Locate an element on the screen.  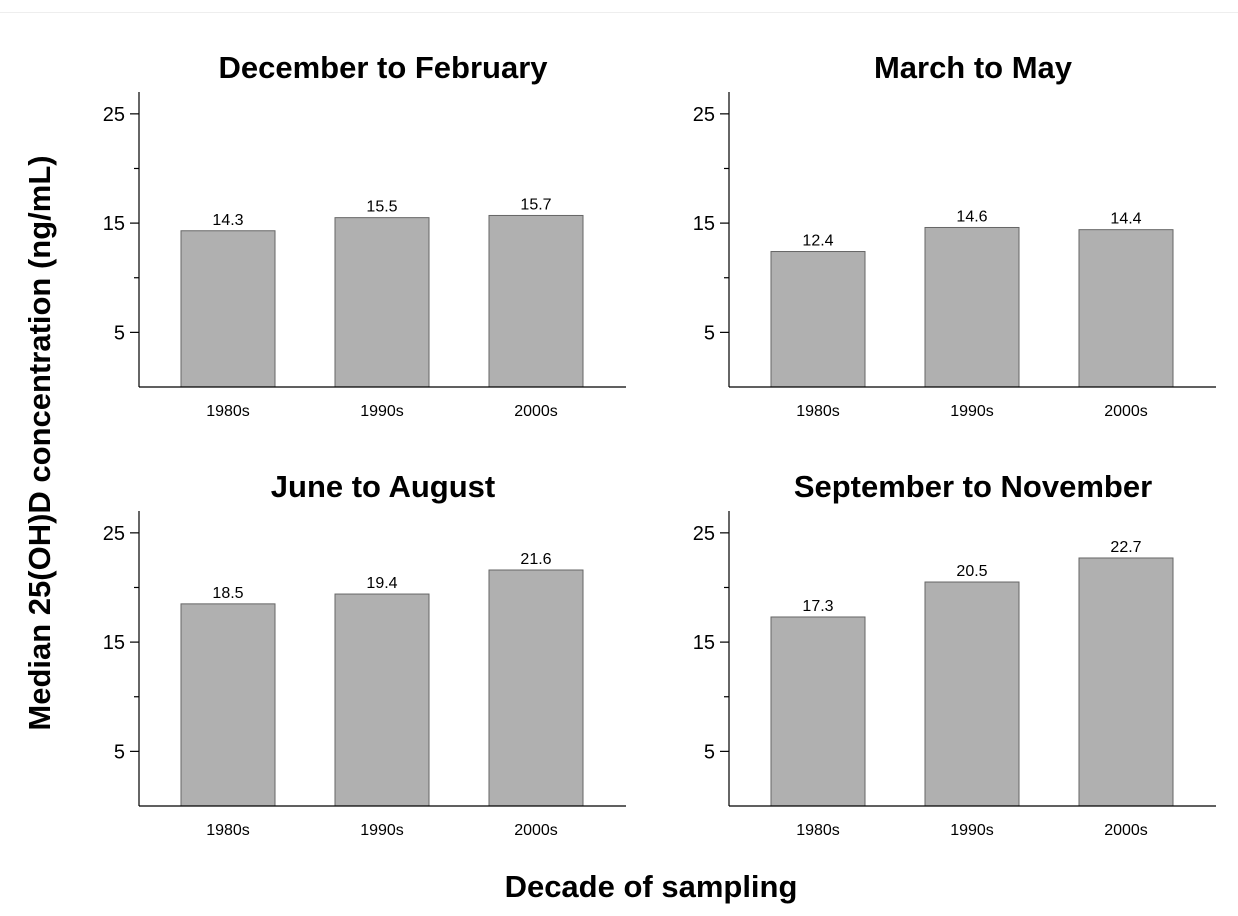
data-label: 15.5 is located at coordinates (381, 207).